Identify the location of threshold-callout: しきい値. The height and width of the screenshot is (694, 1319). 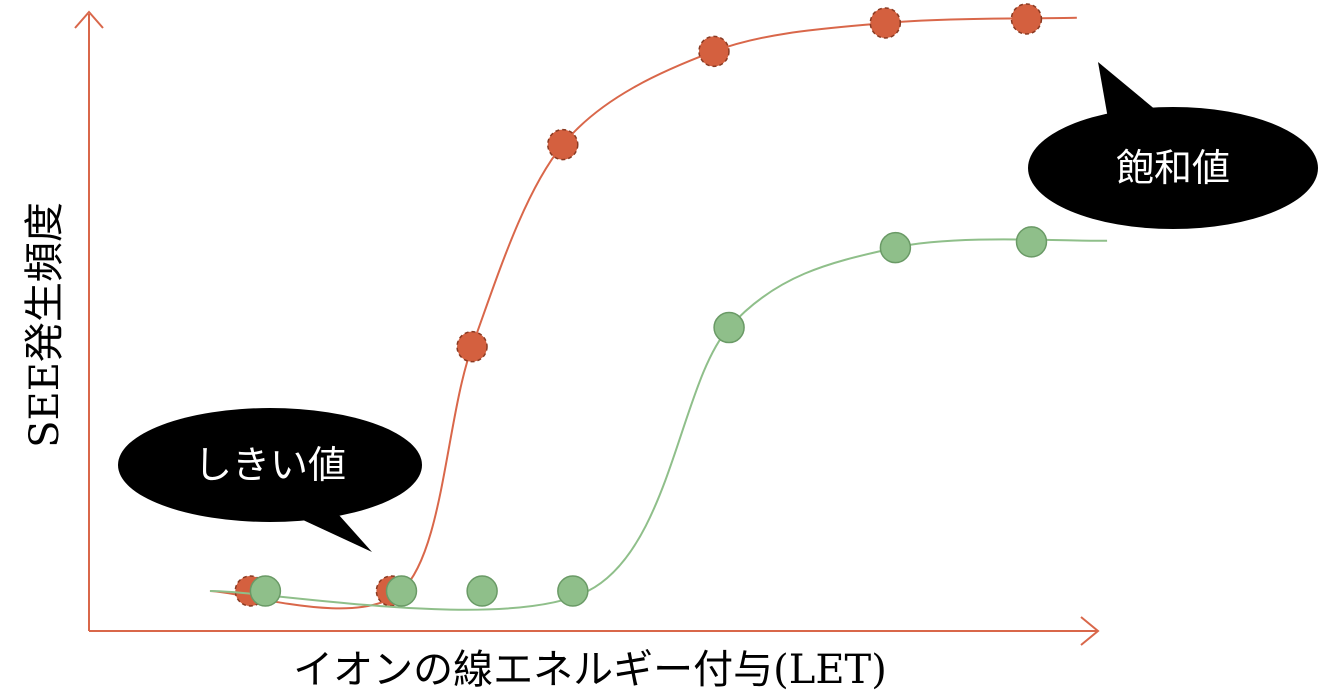
(270, 480).